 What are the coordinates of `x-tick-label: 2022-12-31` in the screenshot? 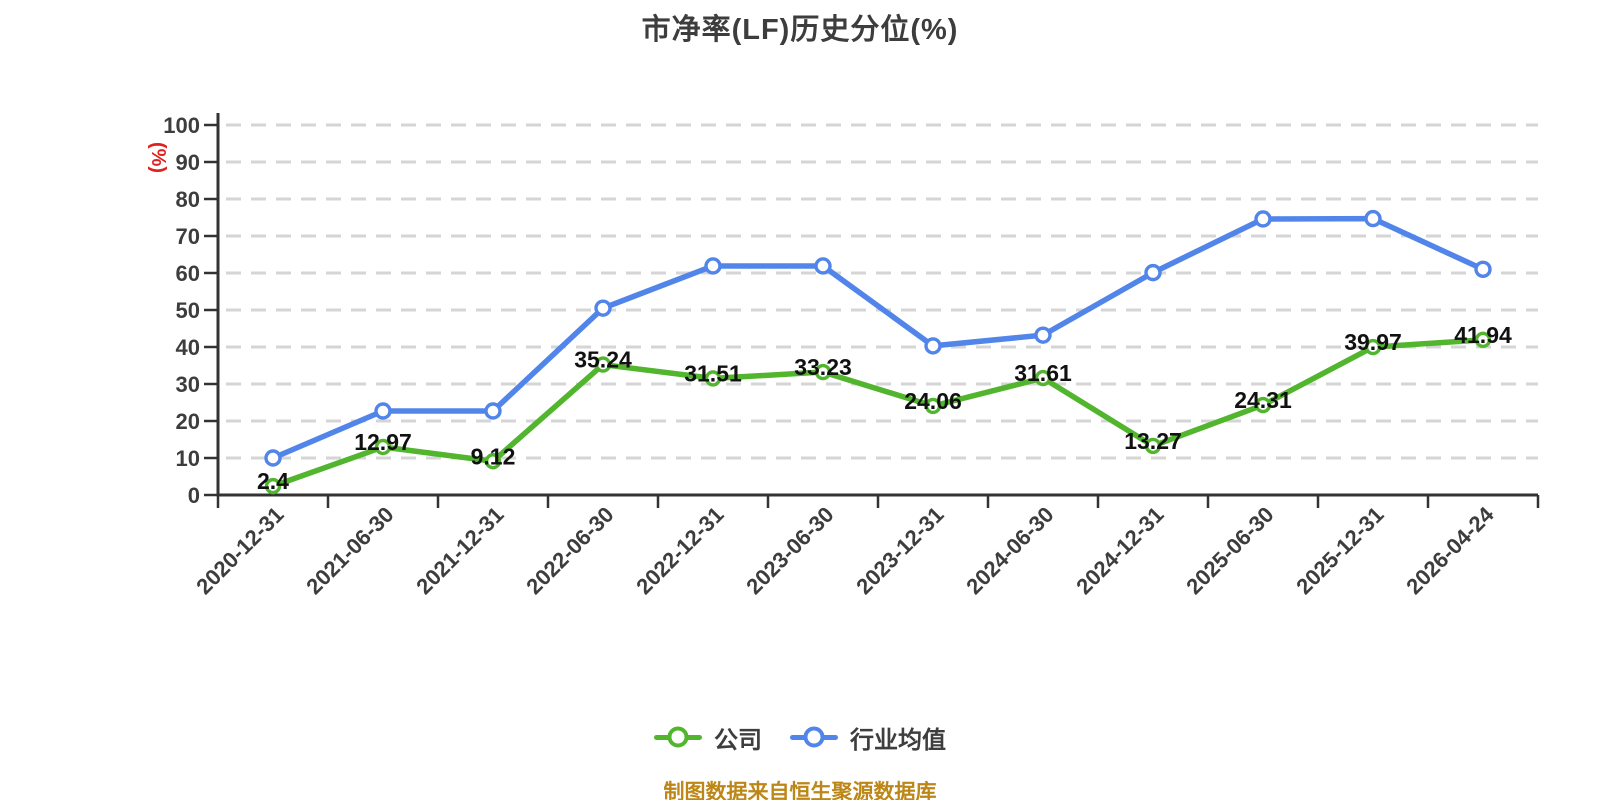 It's located at (679, 550).